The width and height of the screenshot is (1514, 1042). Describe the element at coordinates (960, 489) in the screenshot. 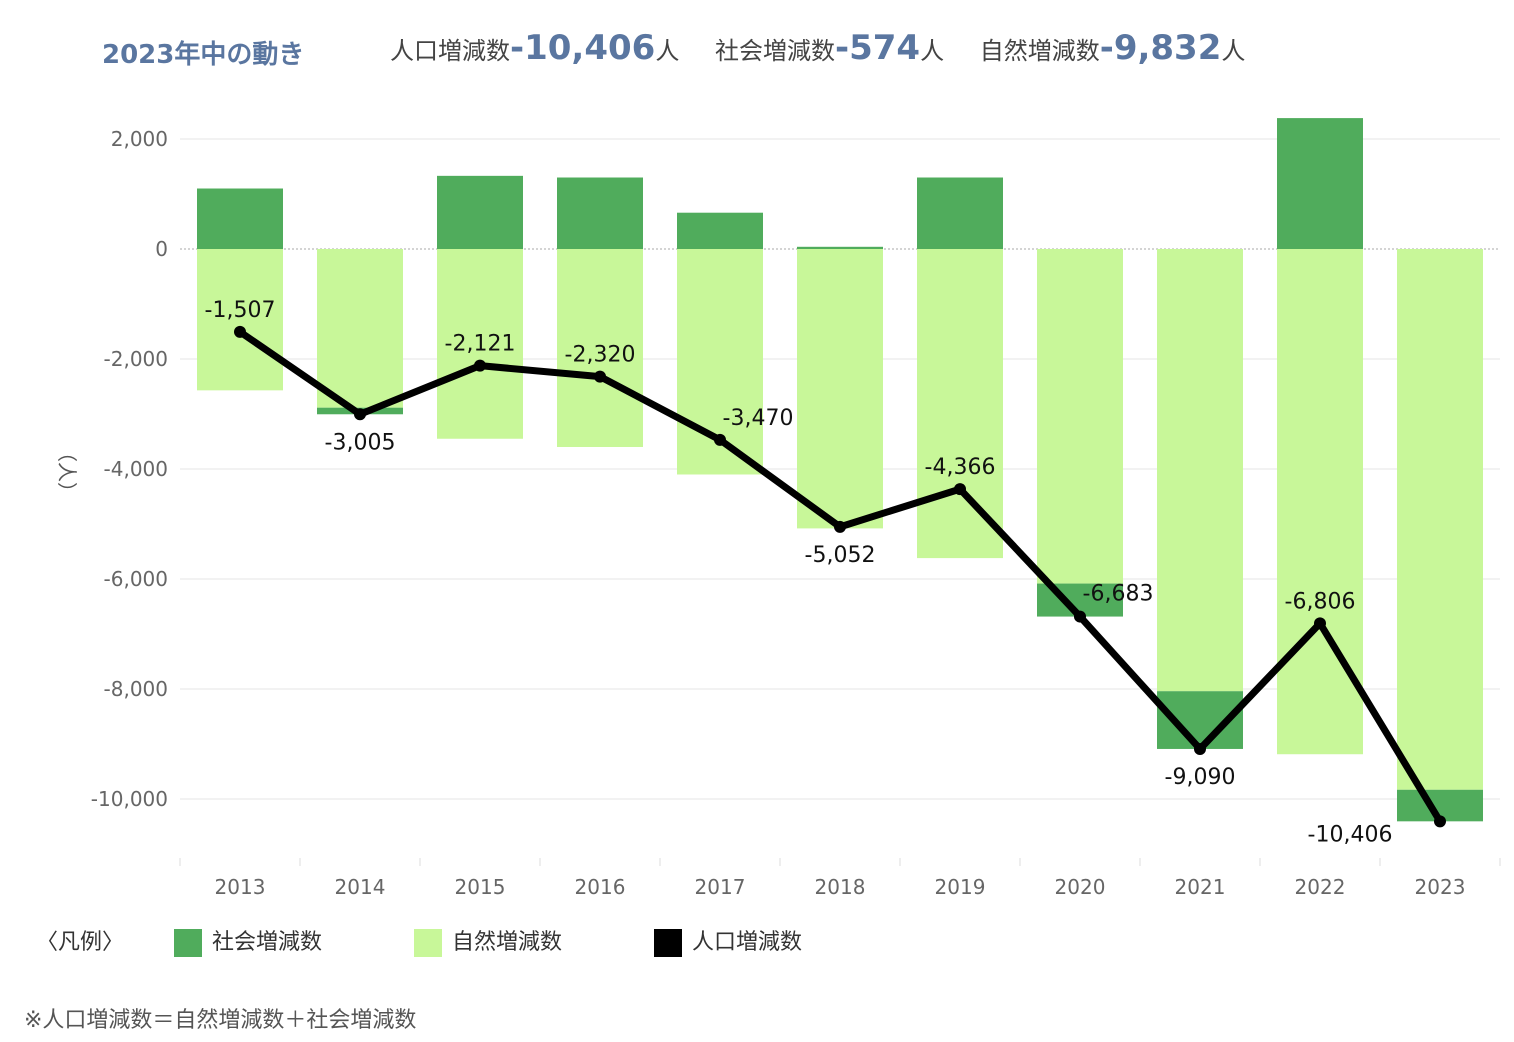

I see `population-point-2019` at that location.